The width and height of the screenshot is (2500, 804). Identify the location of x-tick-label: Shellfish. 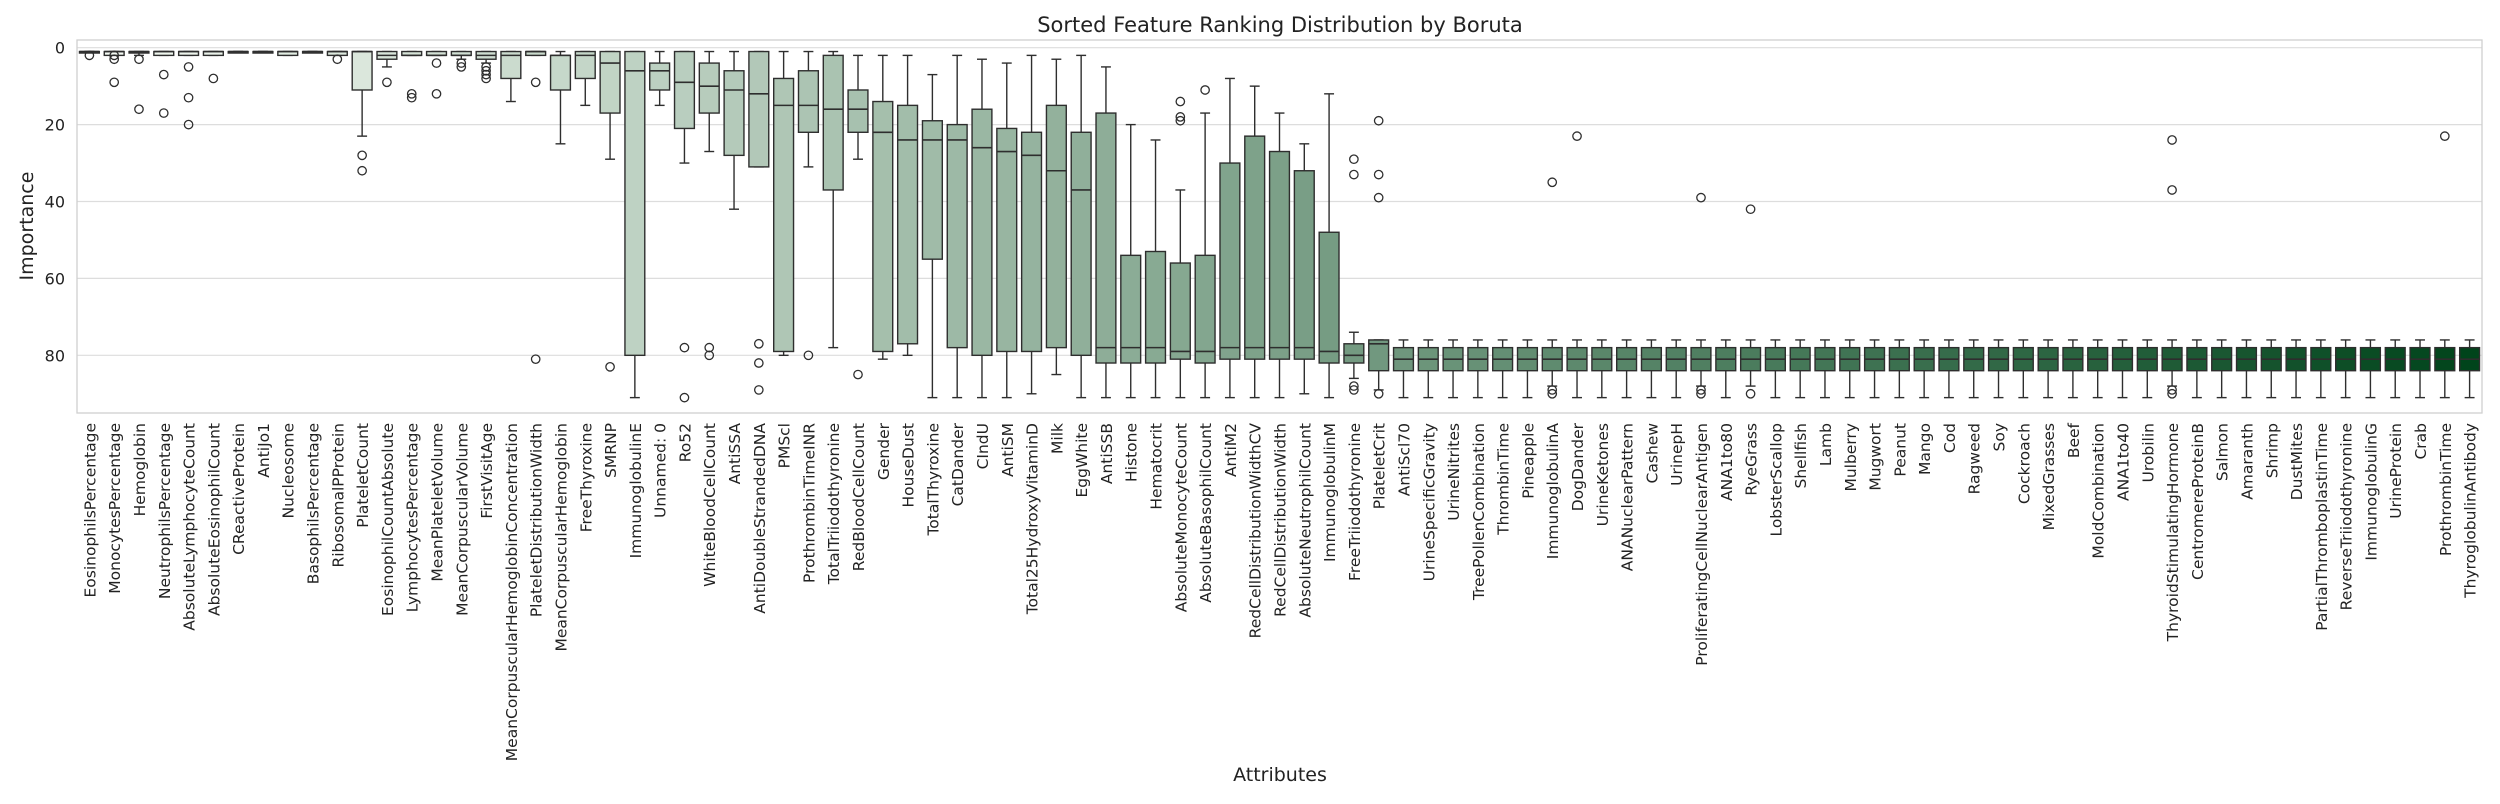
(1801, 455).